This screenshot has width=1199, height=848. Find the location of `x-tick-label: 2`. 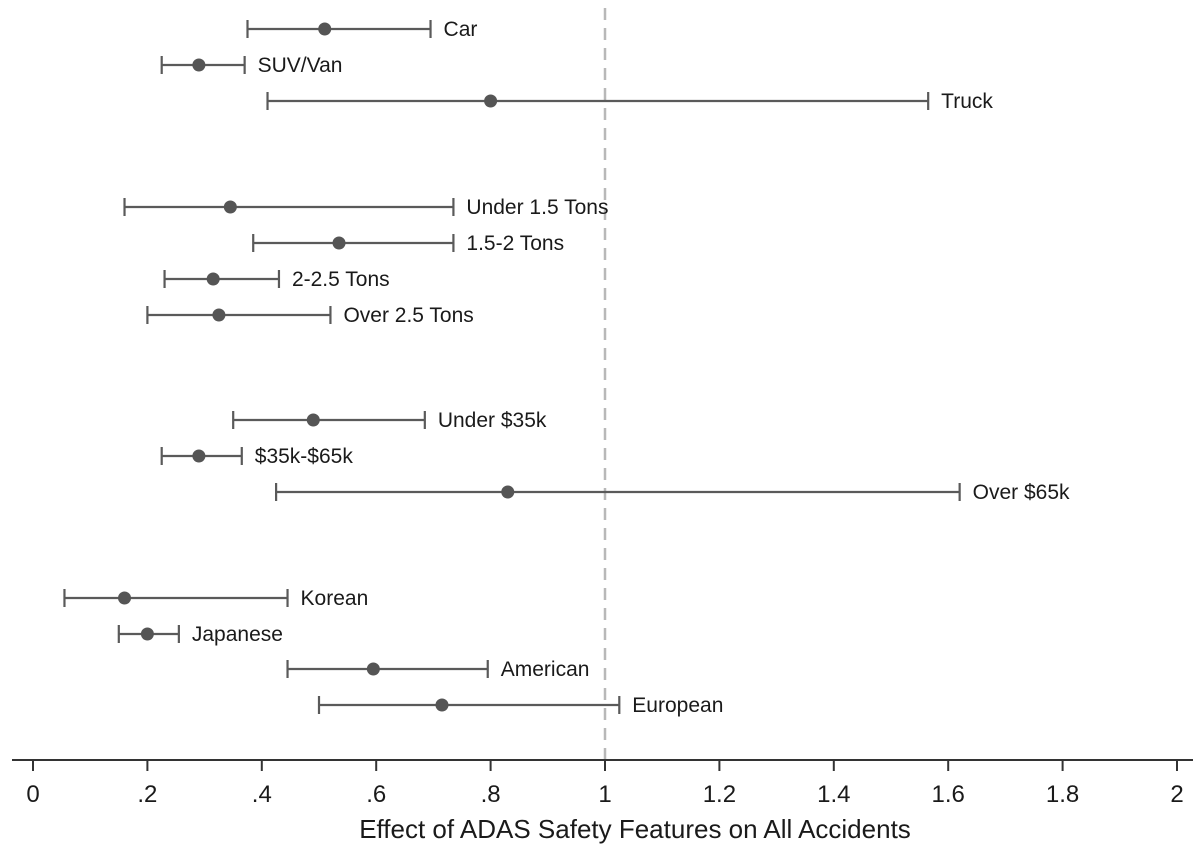

x-tick-label: 2 is located at coordinates (1176, 794).